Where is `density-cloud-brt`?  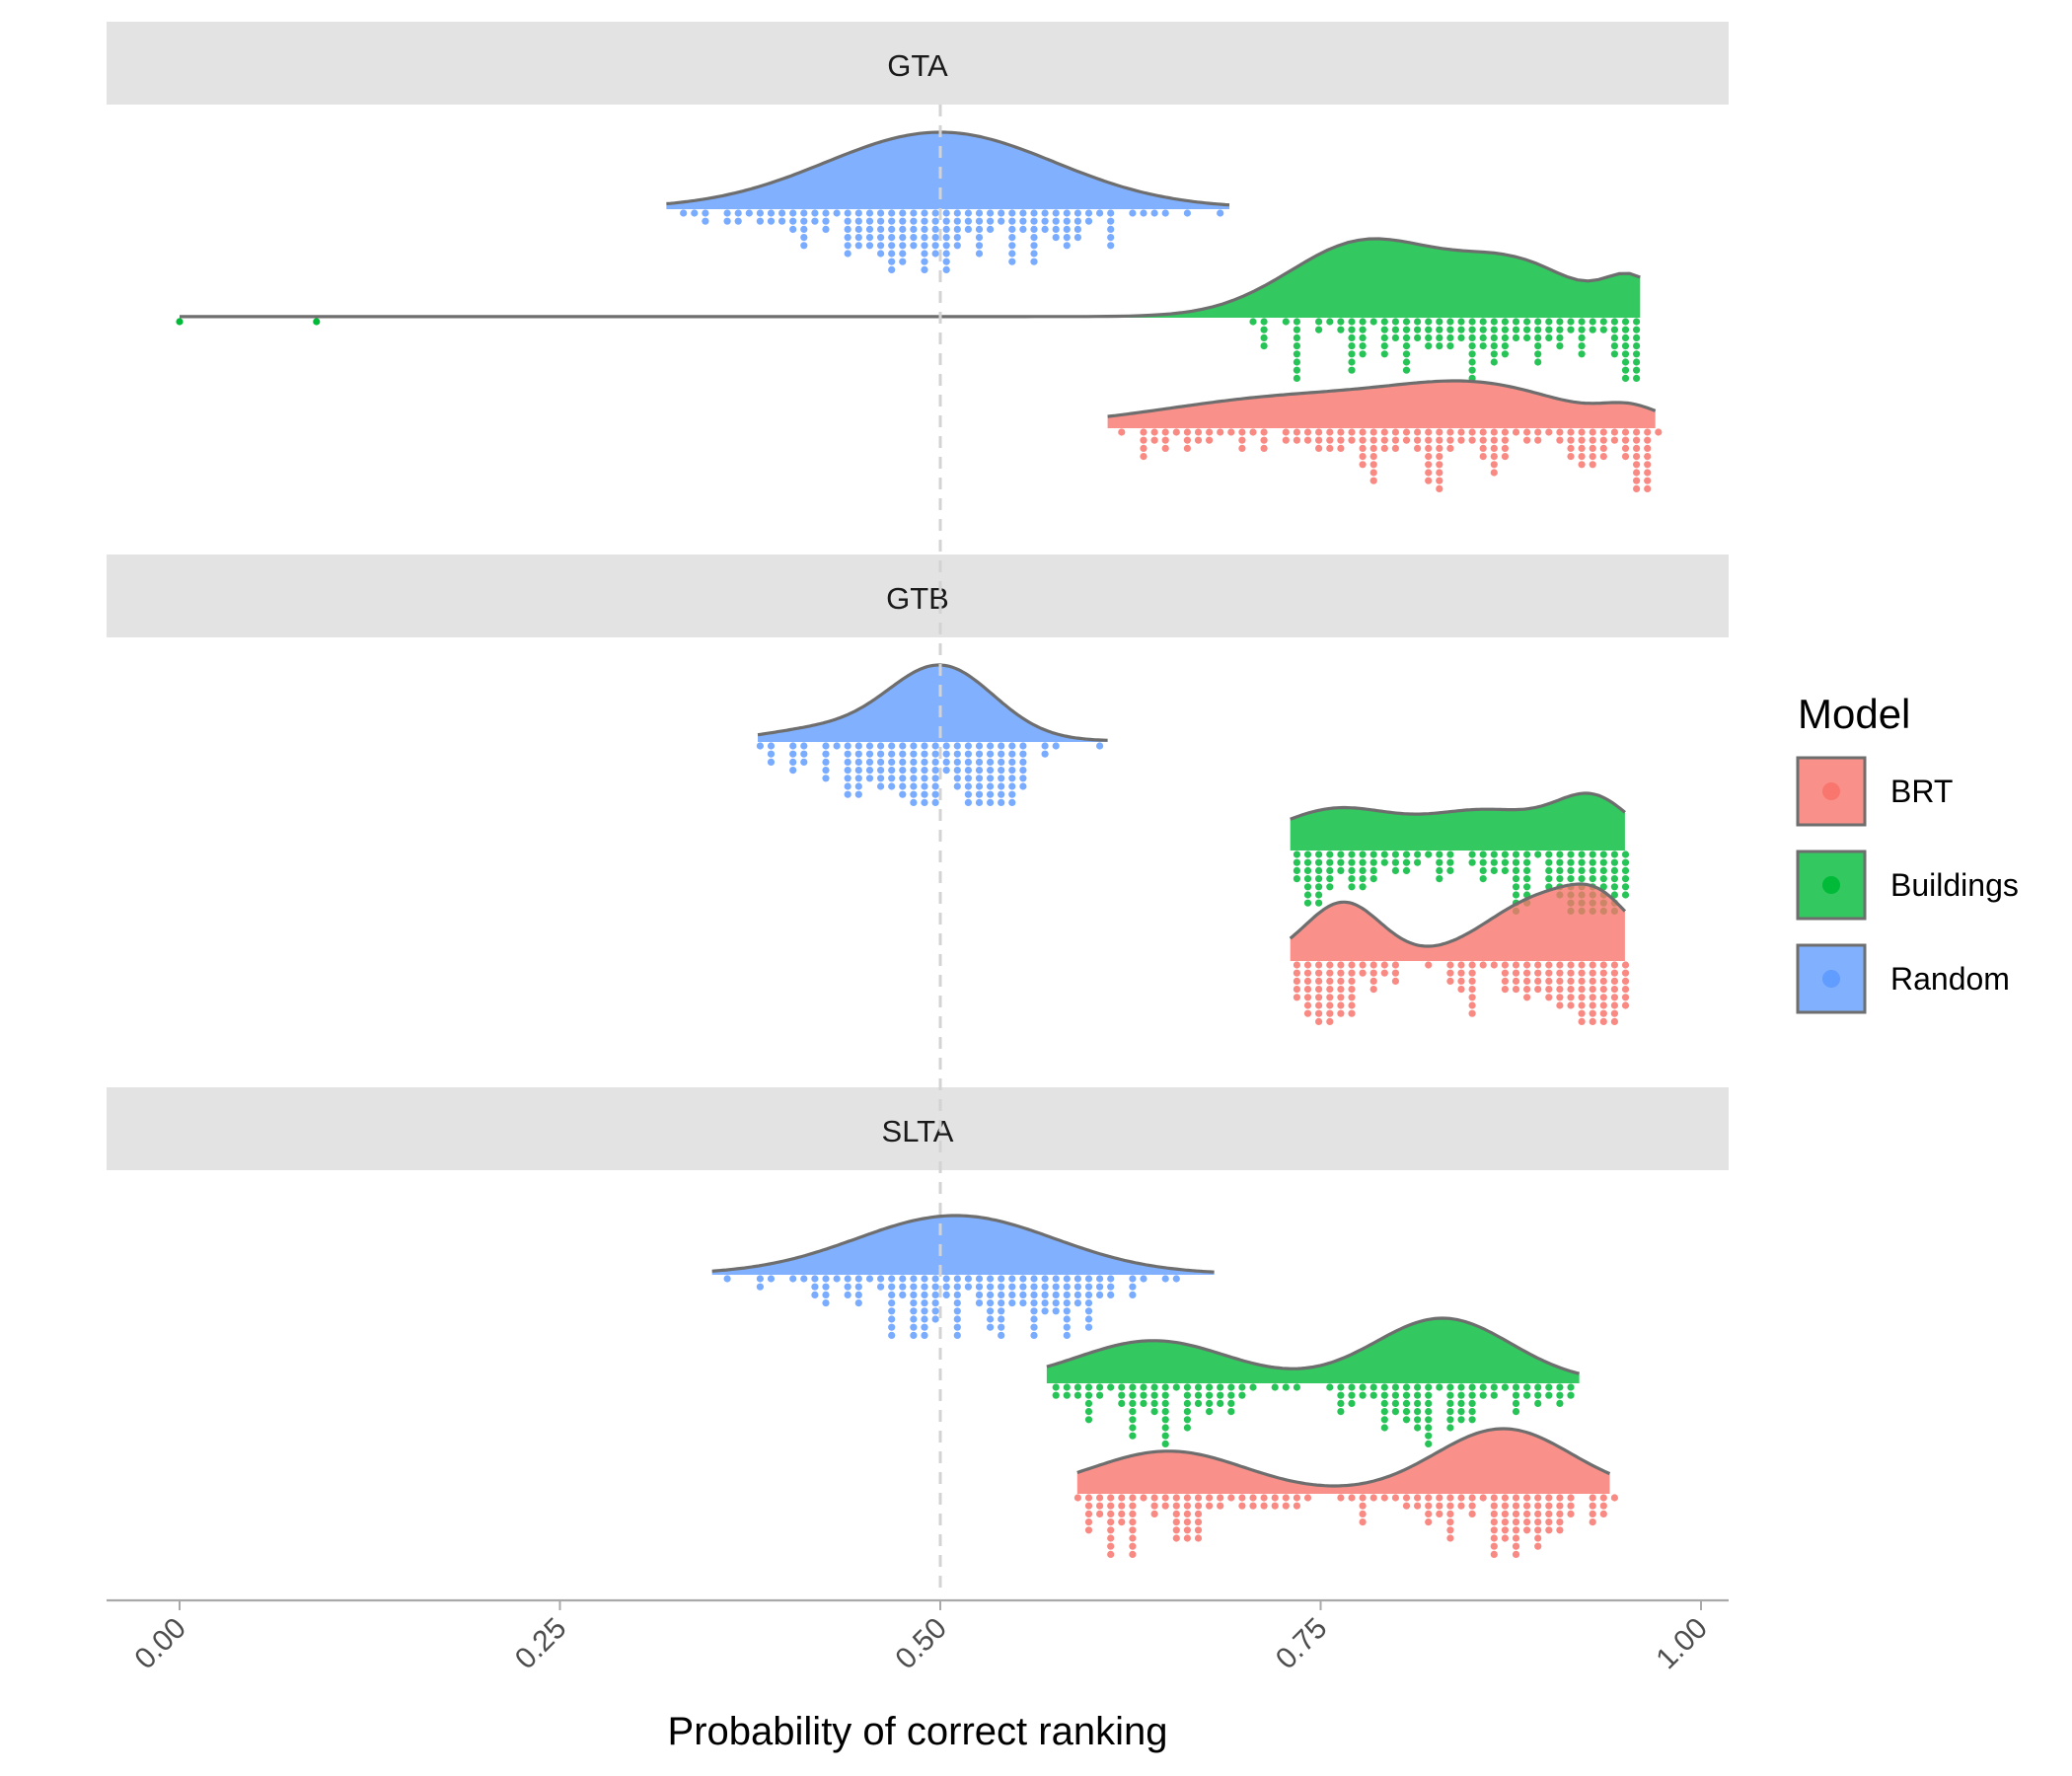 density-cloud-brt is located at coordinates (1381, 405).